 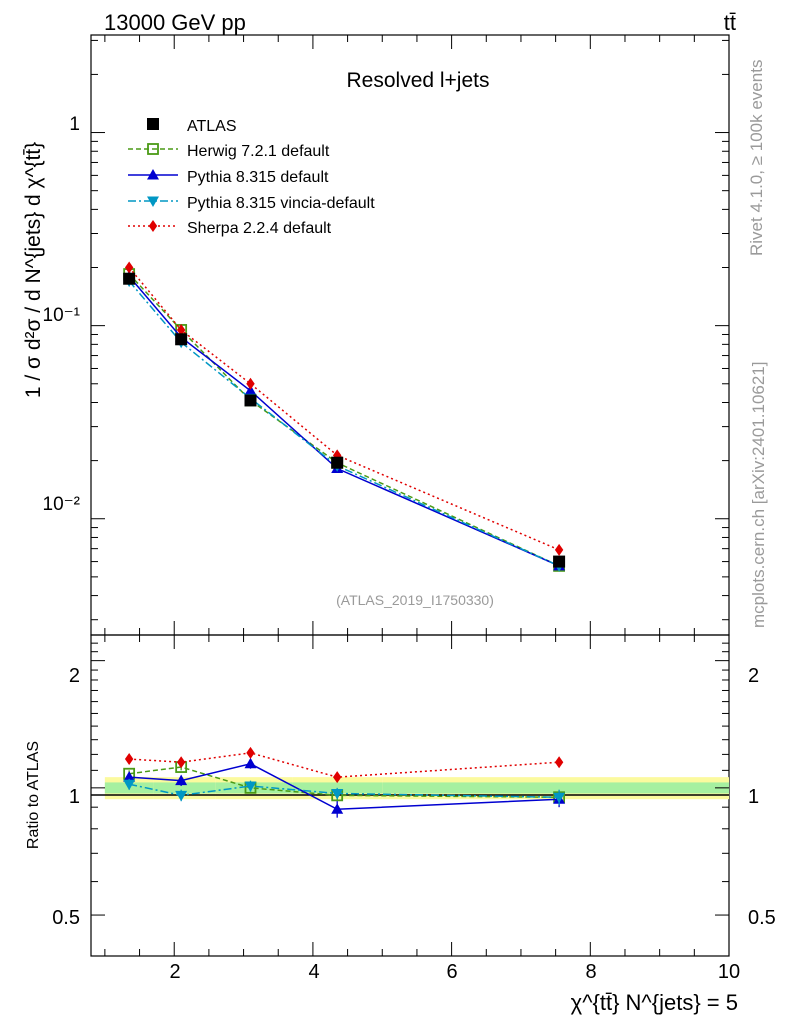 What do you see at coordinates (74, 797) in the screenshot?
I see `ratio-tick-label-1-left: 1` at bounding box center [74, 797].